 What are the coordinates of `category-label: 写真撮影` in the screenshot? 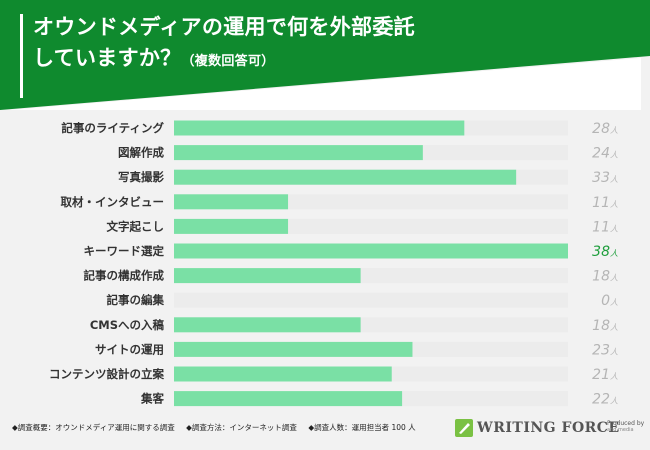 It's located at (141, 177).